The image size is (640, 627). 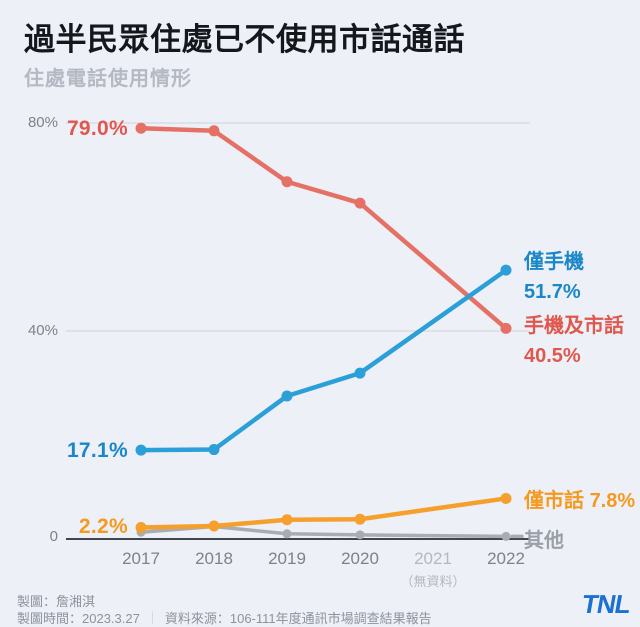 I want to click on y-axis-tick-40: 40%, so click(x=42, y=330).